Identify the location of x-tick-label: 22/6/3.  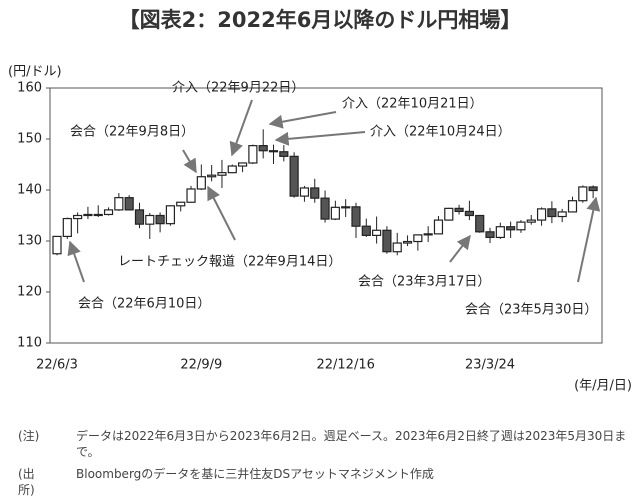
(57, 365).